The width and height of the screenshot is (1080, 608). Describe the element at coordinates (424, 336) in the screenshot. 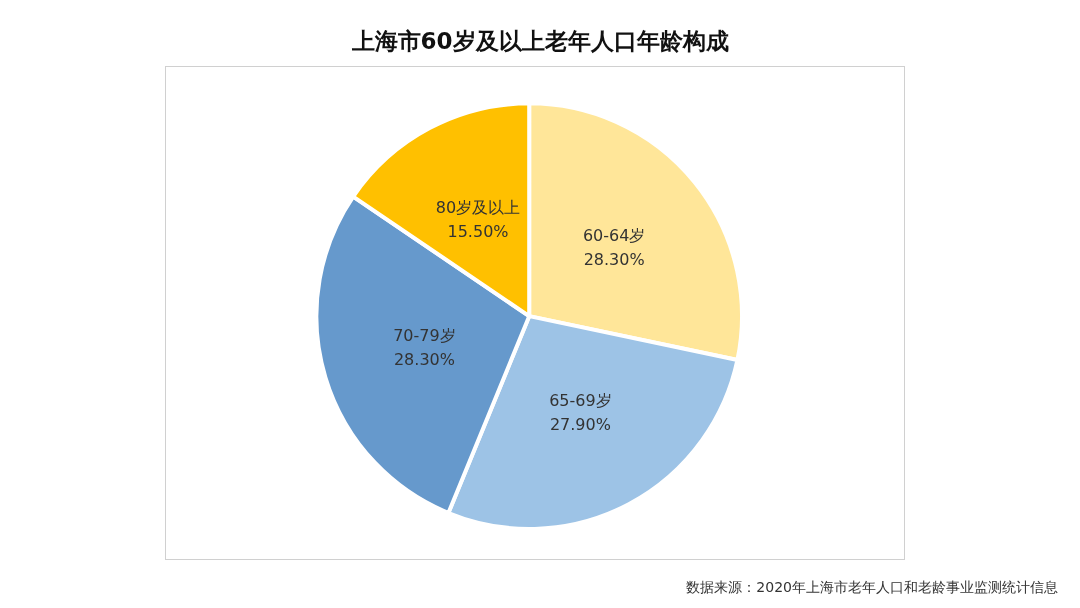

I see `slice-label: 70-79岁` at that location.